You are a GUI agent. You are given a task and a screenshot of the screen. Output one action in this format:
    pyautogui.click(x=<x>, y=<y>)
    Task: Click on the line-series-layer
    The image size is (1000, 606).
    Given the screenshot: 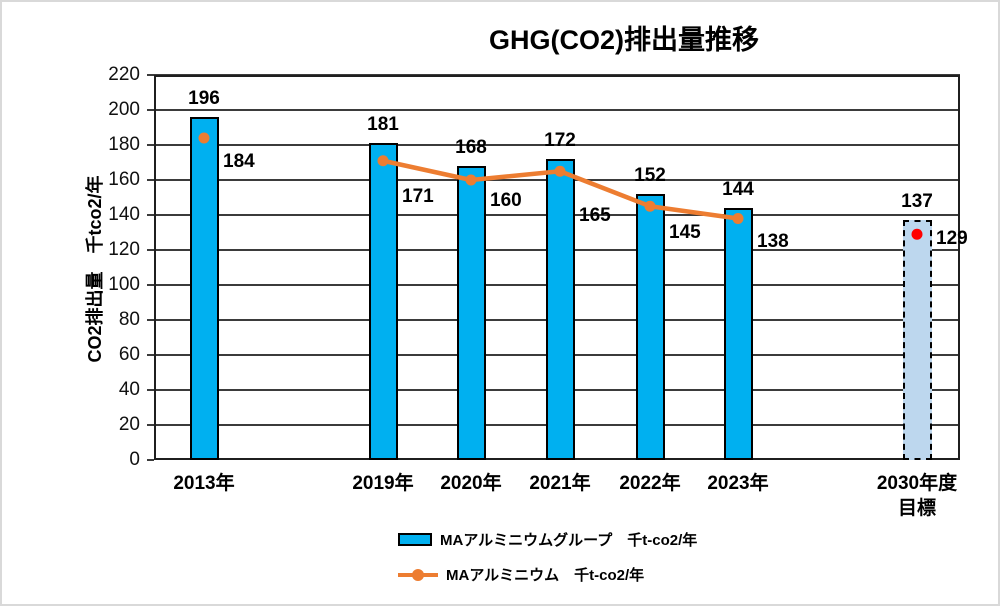 What is the action you would take?
    pyautogui.click(x=560, y=186)
    